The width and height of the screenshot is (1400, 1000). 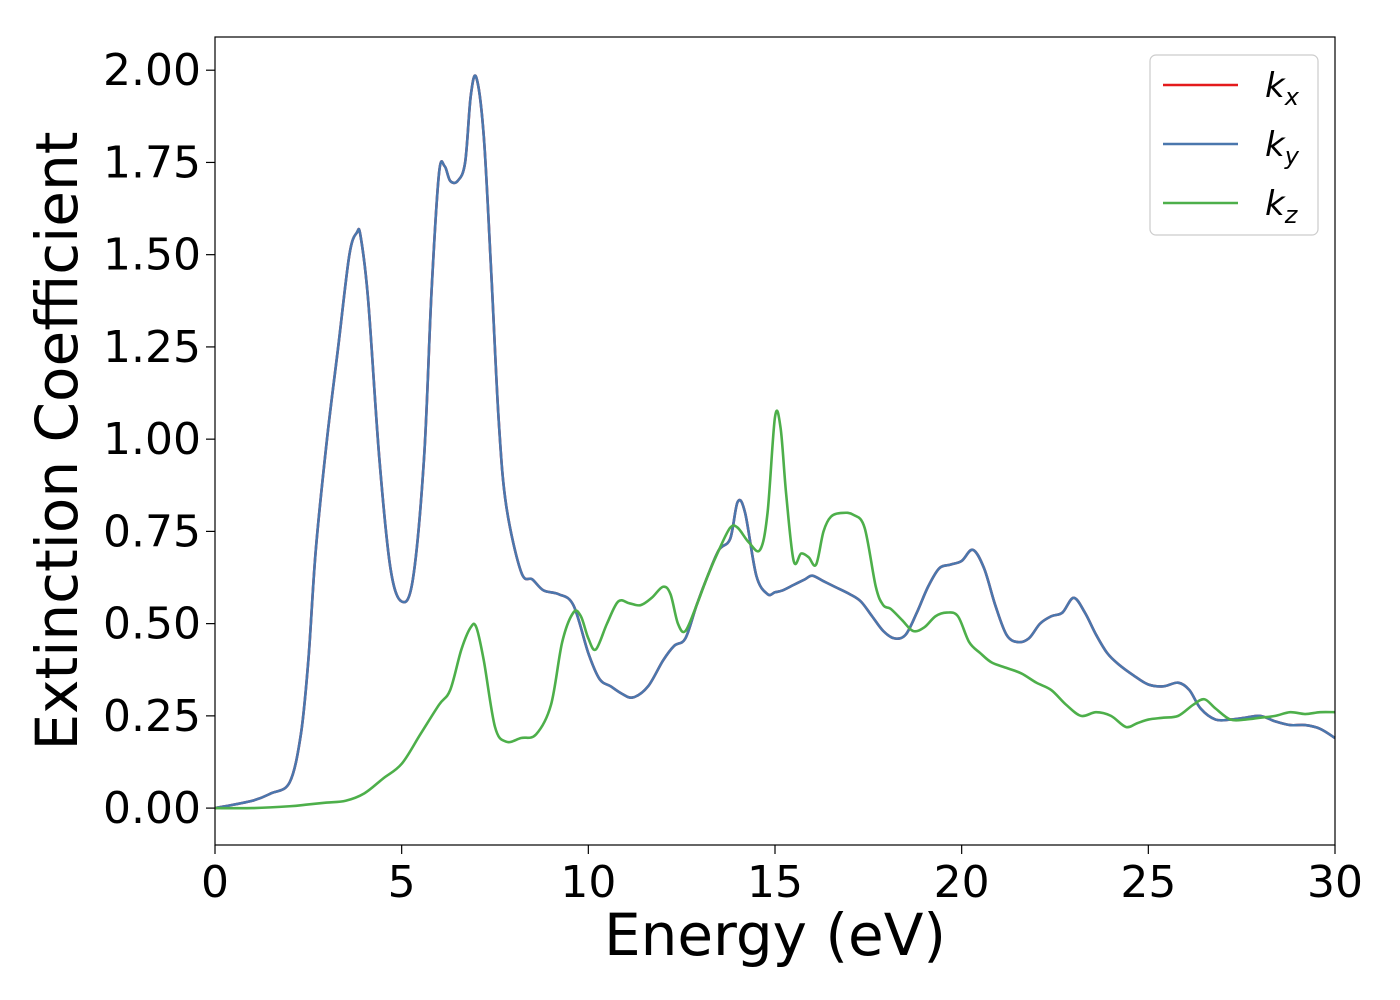 What do you see at coordinates (1148, 882) in the screenshot?
I see `x-tick-label: 25` at bounding box center [1148, 882].